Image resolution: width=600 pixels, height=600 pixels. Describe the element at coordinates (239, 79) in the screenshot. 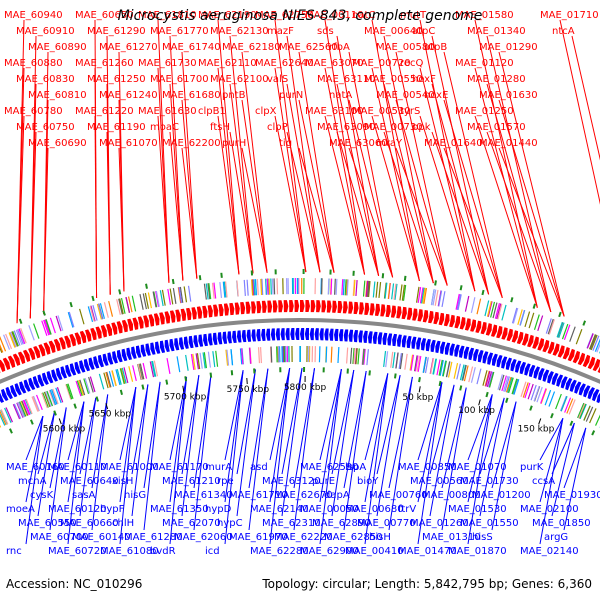

I see `gene-label: MAE_62100` at that location.